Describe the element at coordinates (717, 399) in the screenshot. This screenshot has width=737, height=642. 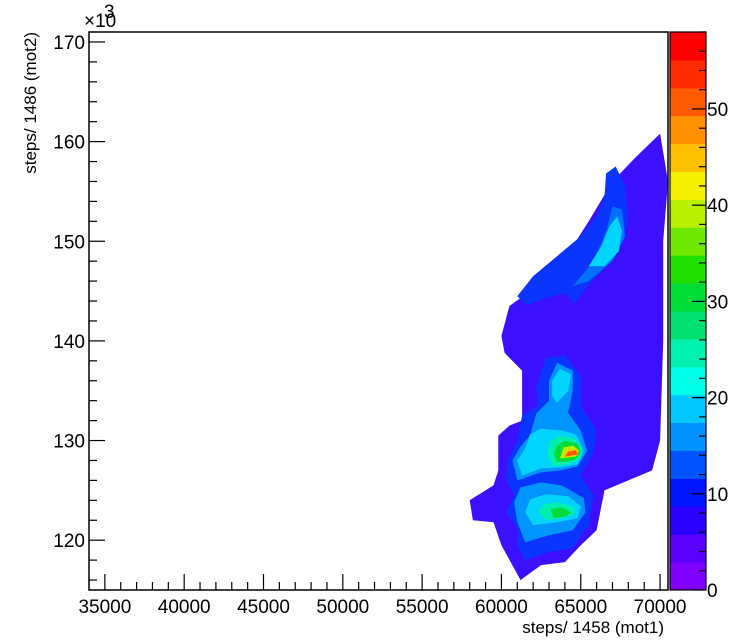
I see `colorbar-tick-label: 20` at that location.